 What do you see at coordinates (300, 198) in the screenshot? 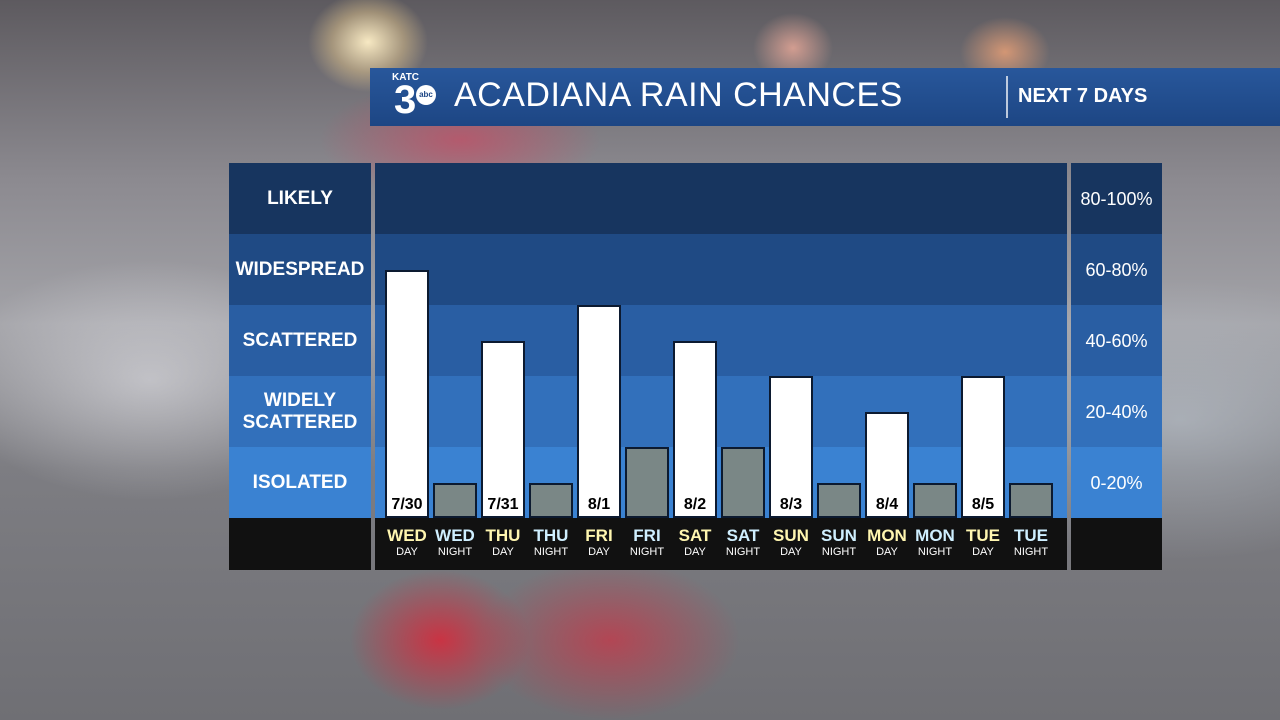
I see `band-label-likely: LIKELY` at bounding box center [300, 198].